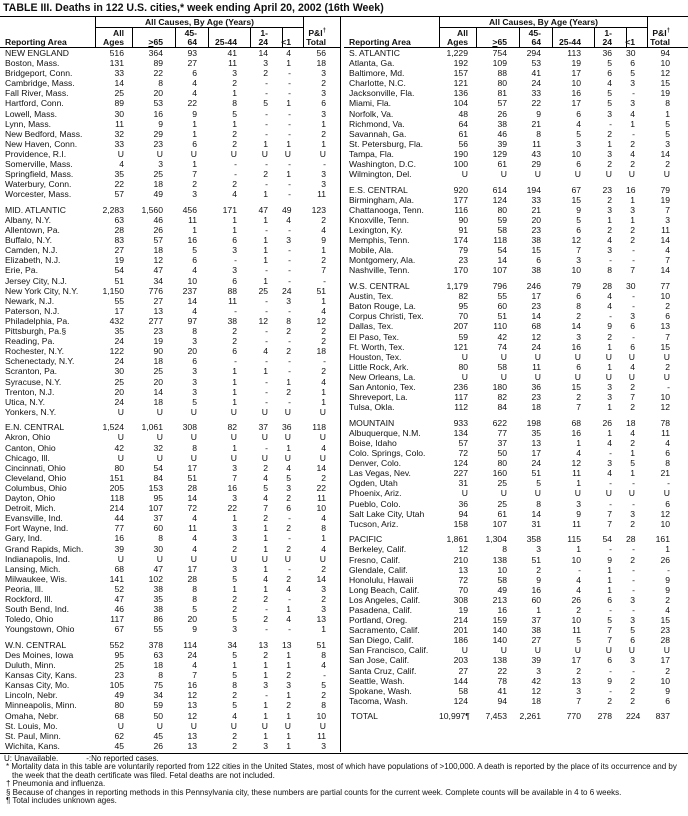 The width and height of the screenshot is (688, 816). What do you see at coordinates (31, 725) in the screenshot?
I see `reporting-area-cell: St. Louis, Mo.` at bounding box center [31, 725].